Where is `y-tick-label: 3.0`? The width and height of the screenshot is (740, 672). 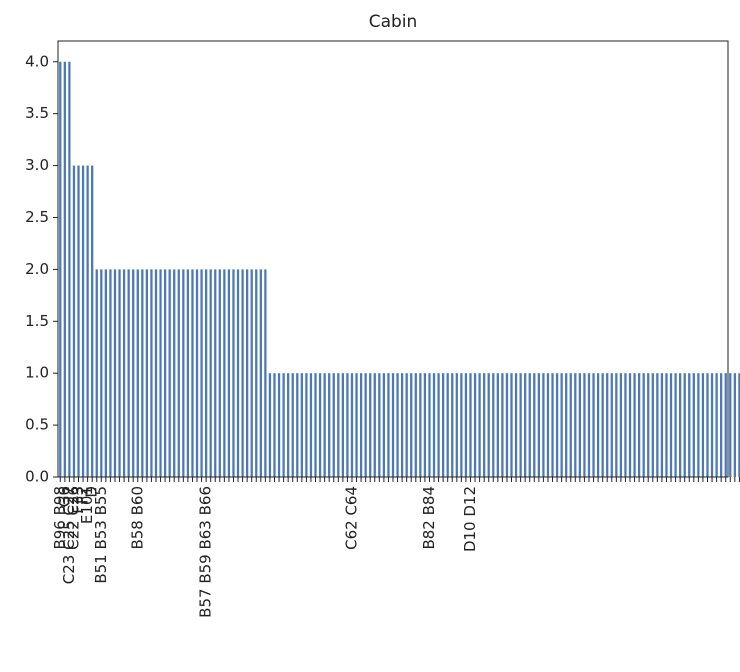
y-tick-label: 3.0 is located at coordinates (37, 165).